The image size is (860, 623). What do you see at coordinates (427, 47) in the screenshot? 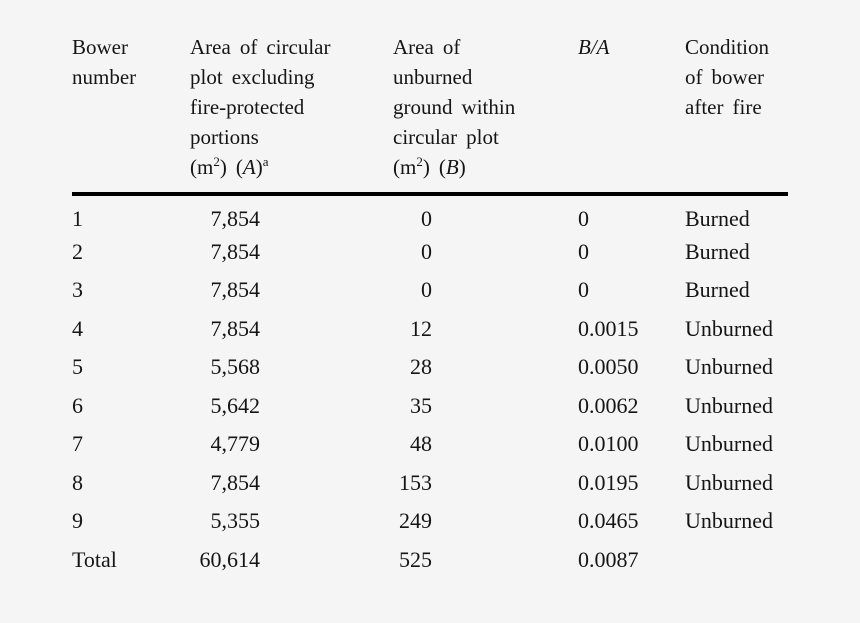
I see `header-line: Area of` at bounding box center [427, 47].